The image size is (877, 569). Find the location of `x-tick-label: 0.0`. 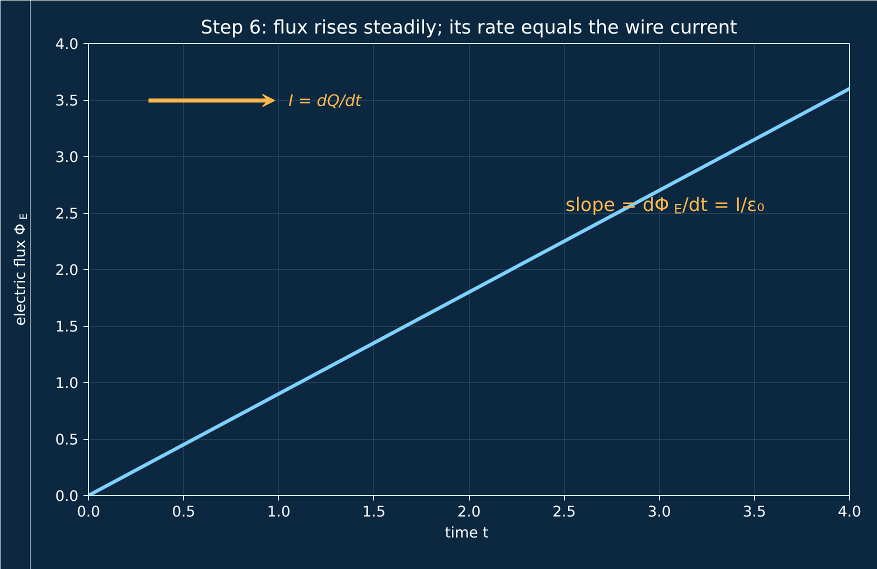

x-tick-label: 0.0 is located at coordinates (88, 512).